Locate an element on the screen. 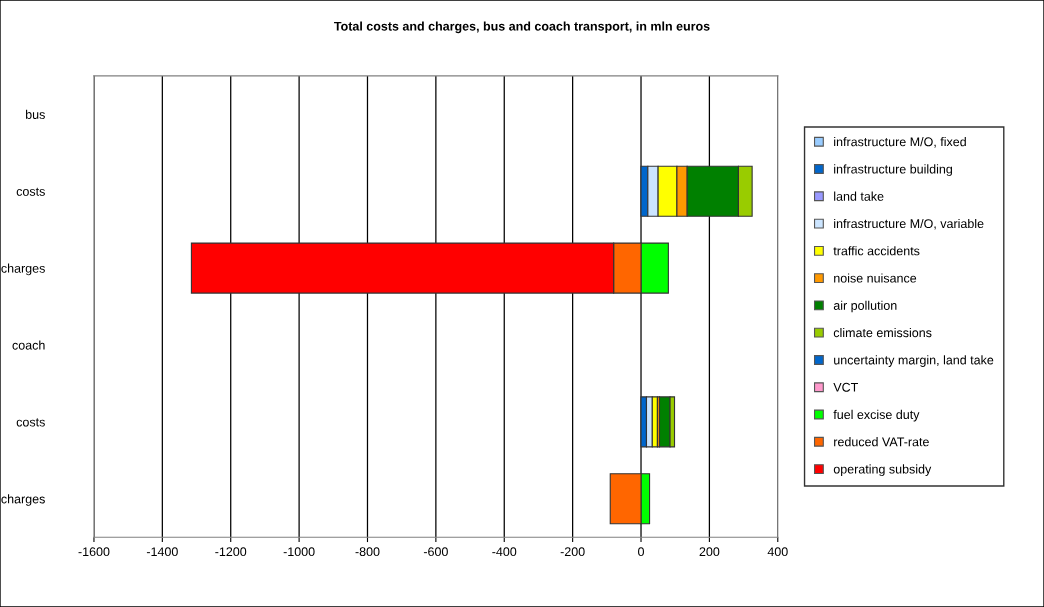 This screenshot has width=1044, height=607. legend-label: land take is located at coordinates (859, 196).